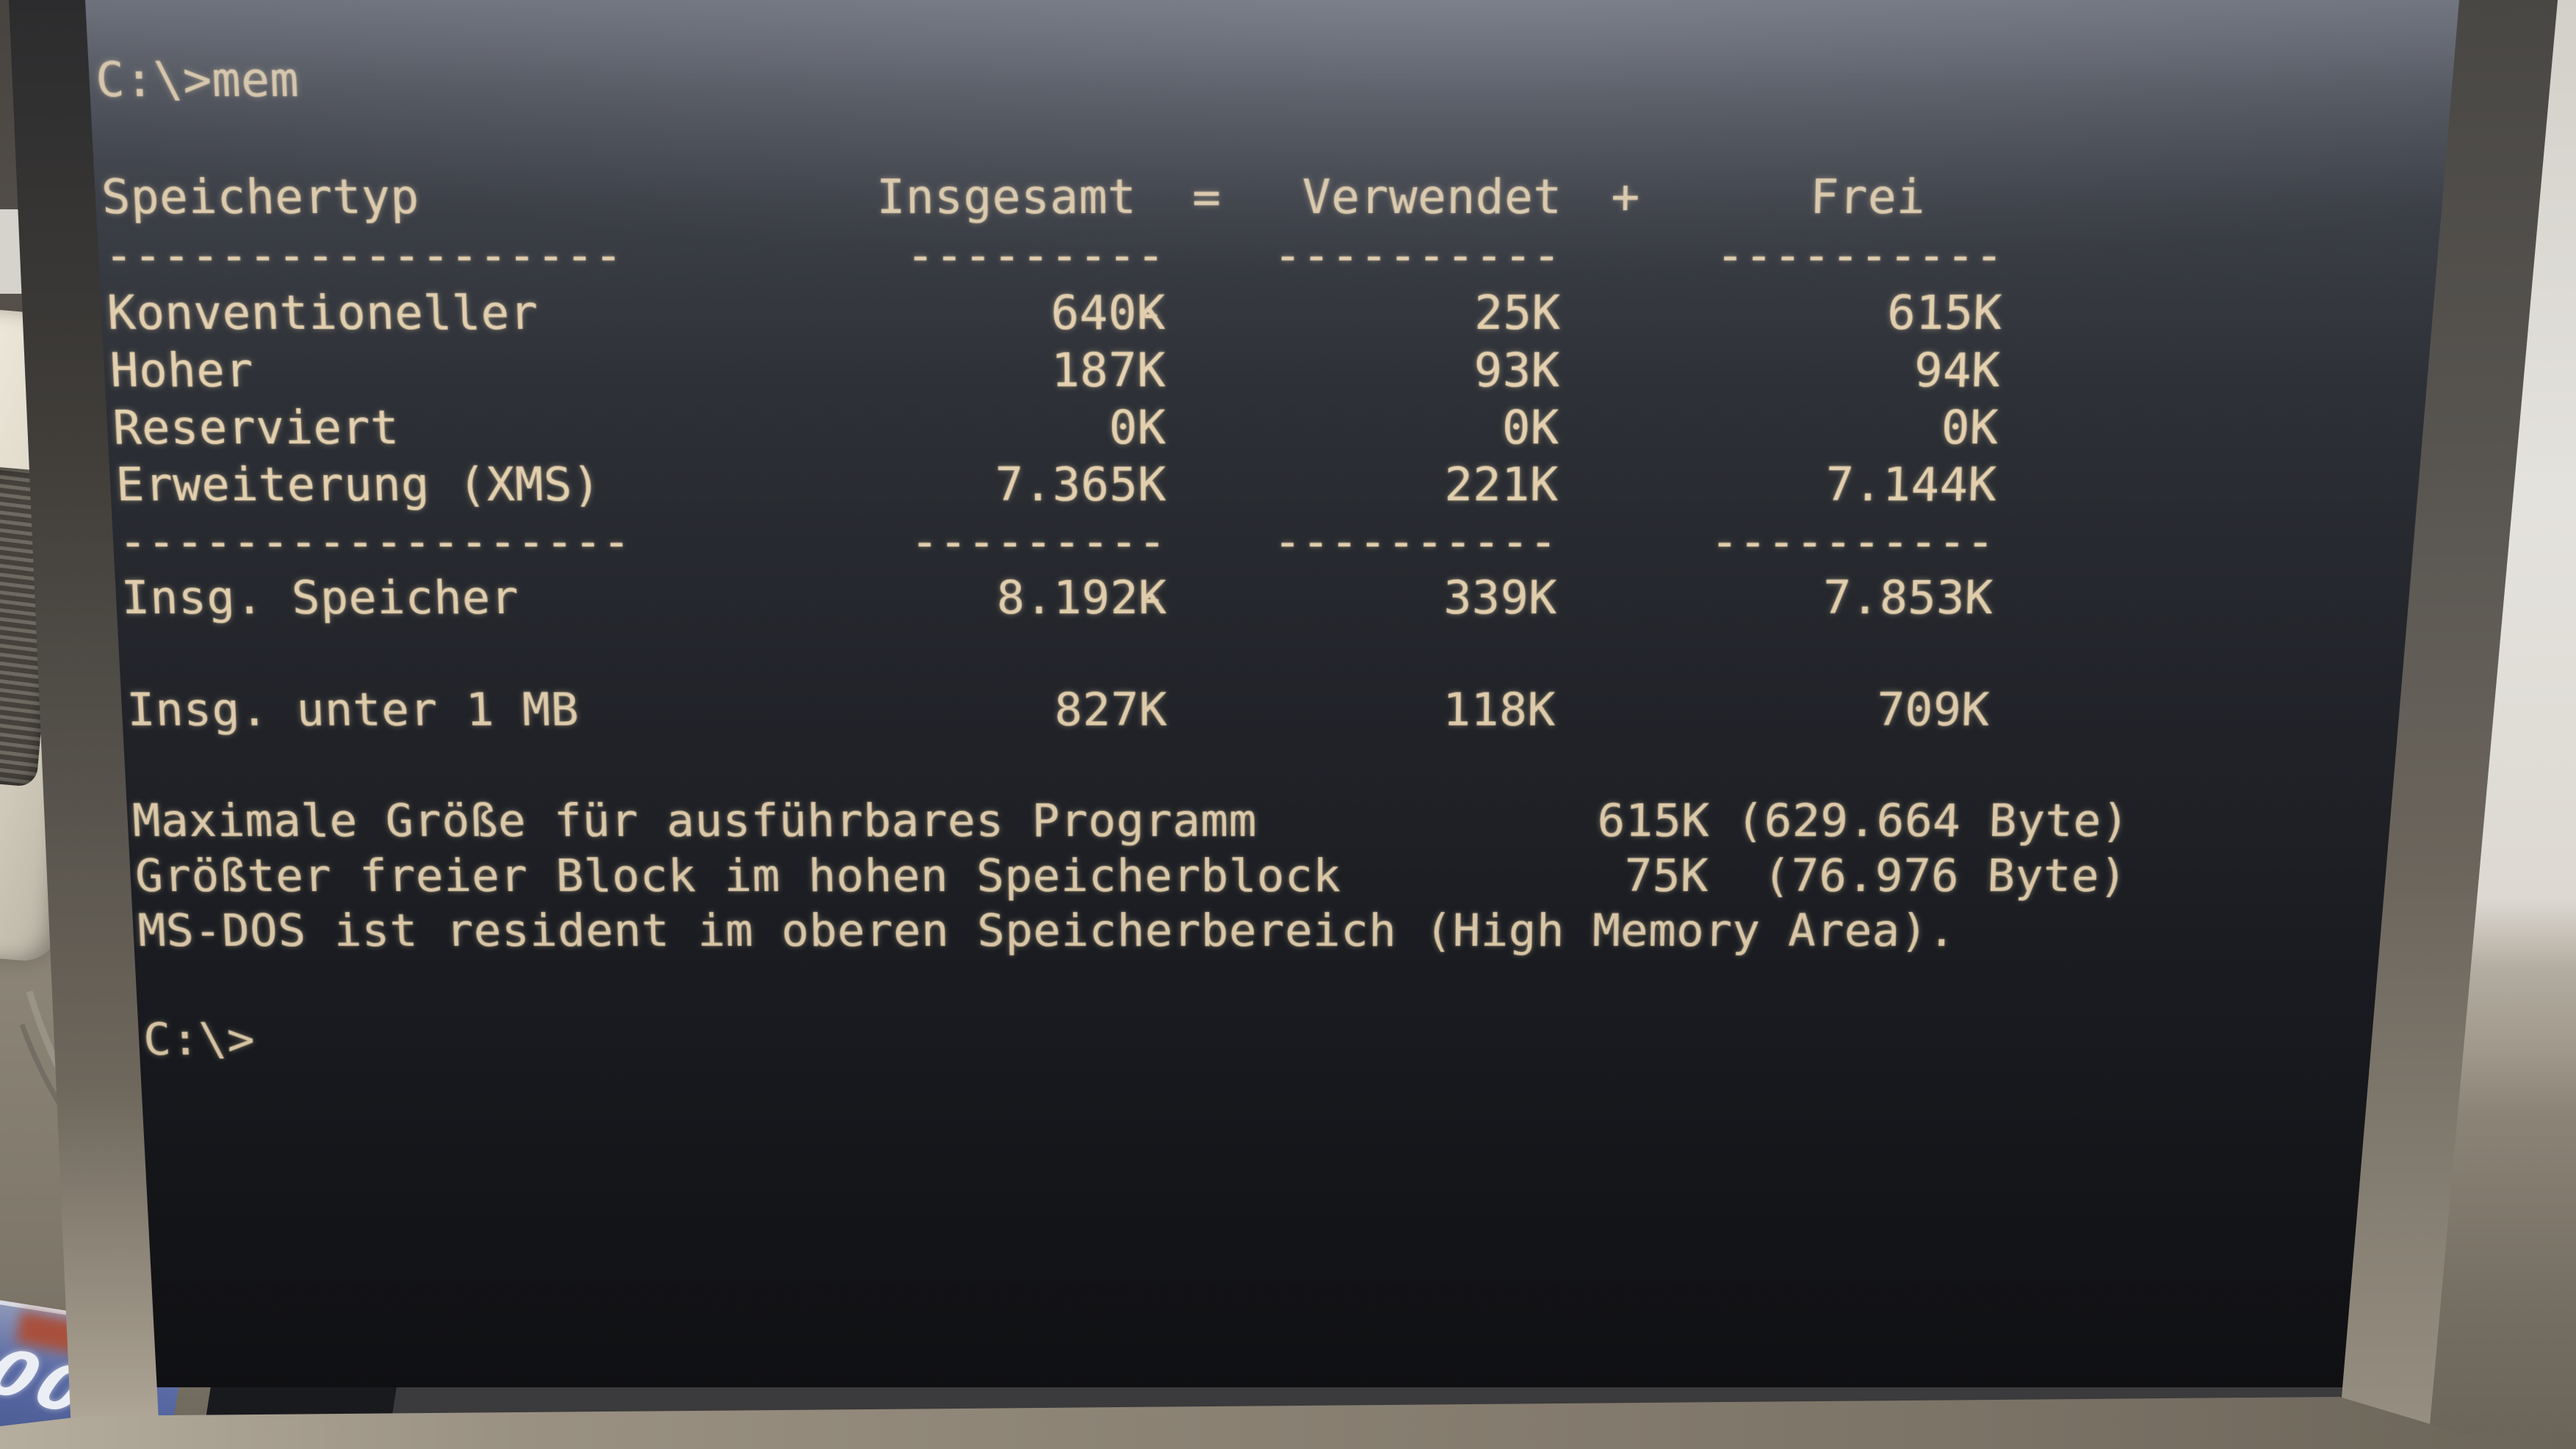  I want to click on table-row: Erweiterung (XMS) 7.365K 221K 7.144K, so click(1285, 485).